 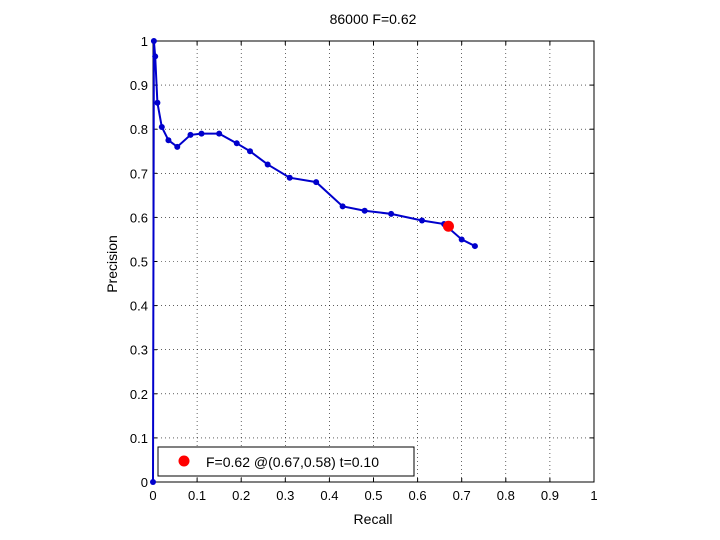 What do you see at coordinates (373, 19) in the screenshot?
I see `chart-title: 86000 F=0.62` at bounding box center [373, 19].